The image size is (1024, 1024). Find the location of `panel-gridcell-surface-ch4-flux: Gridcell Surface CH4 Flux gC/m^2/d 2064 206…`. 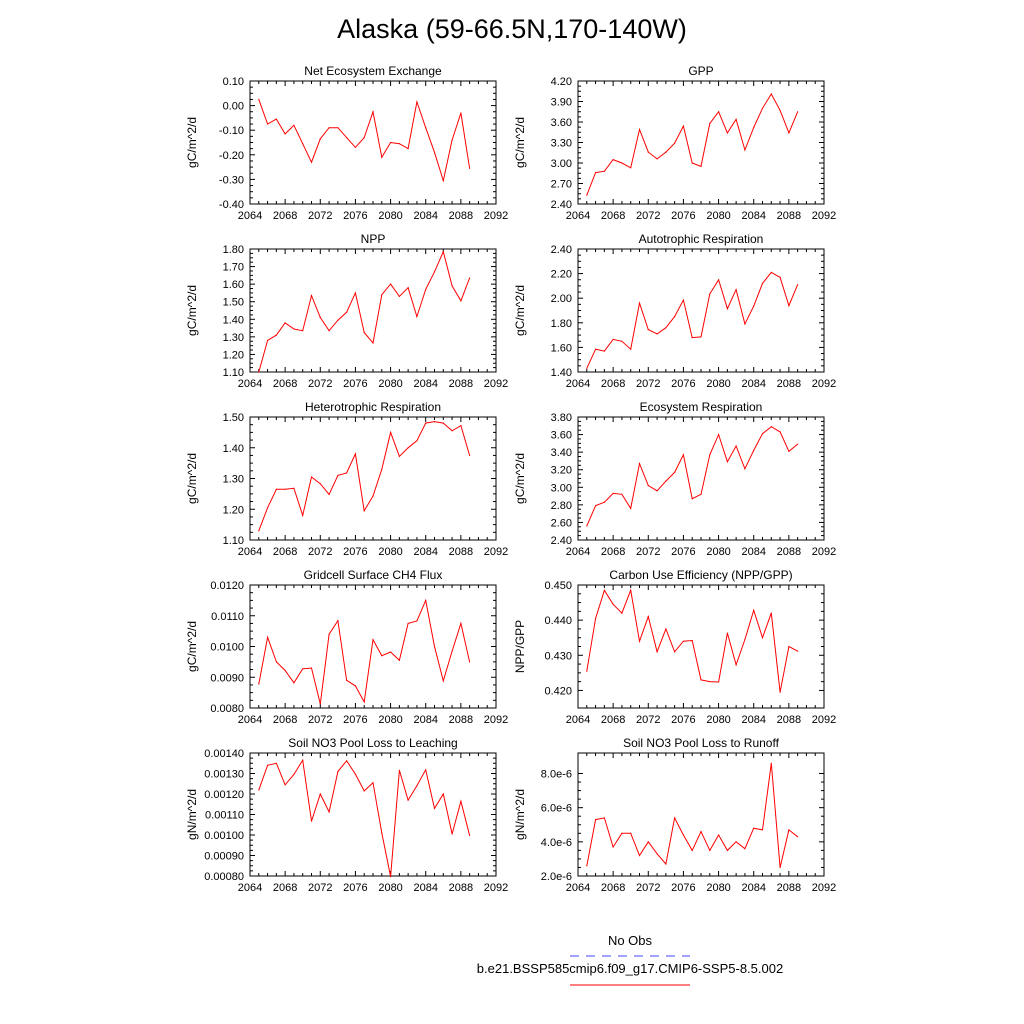

panel-gridcell-surface-ch4-flux: Gridcell Surface CH4 Flux gC/m^2/d 2064 206… is located at coordinates (346, 647).